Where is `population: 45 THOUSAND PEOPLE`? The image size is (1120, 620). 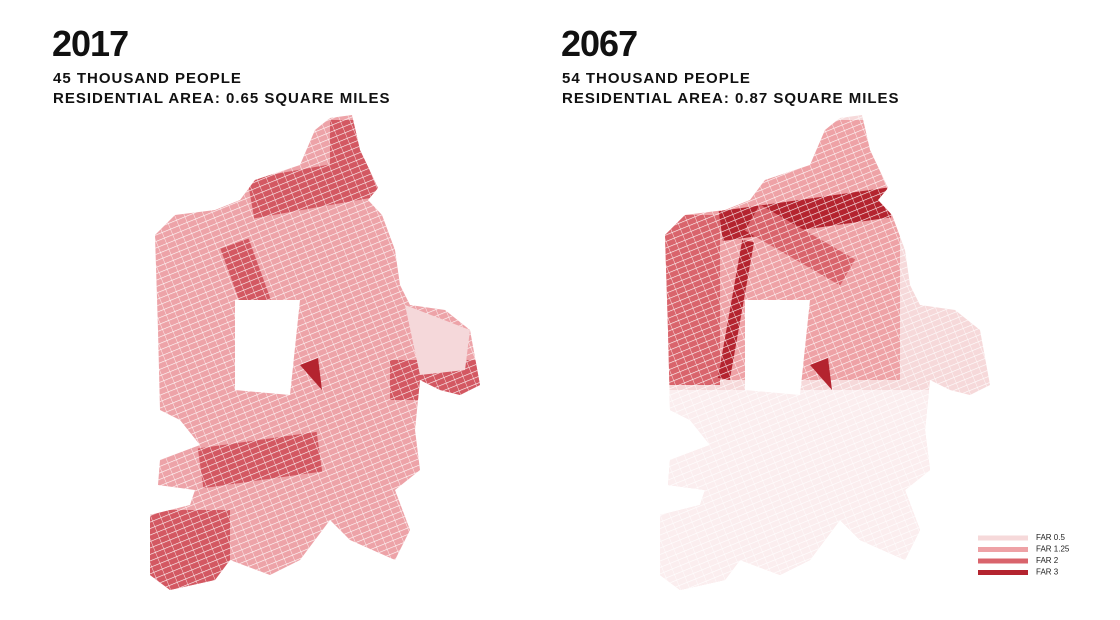
population: 45 THOUSAND PEOPLE is located at coordinates (147, 78).